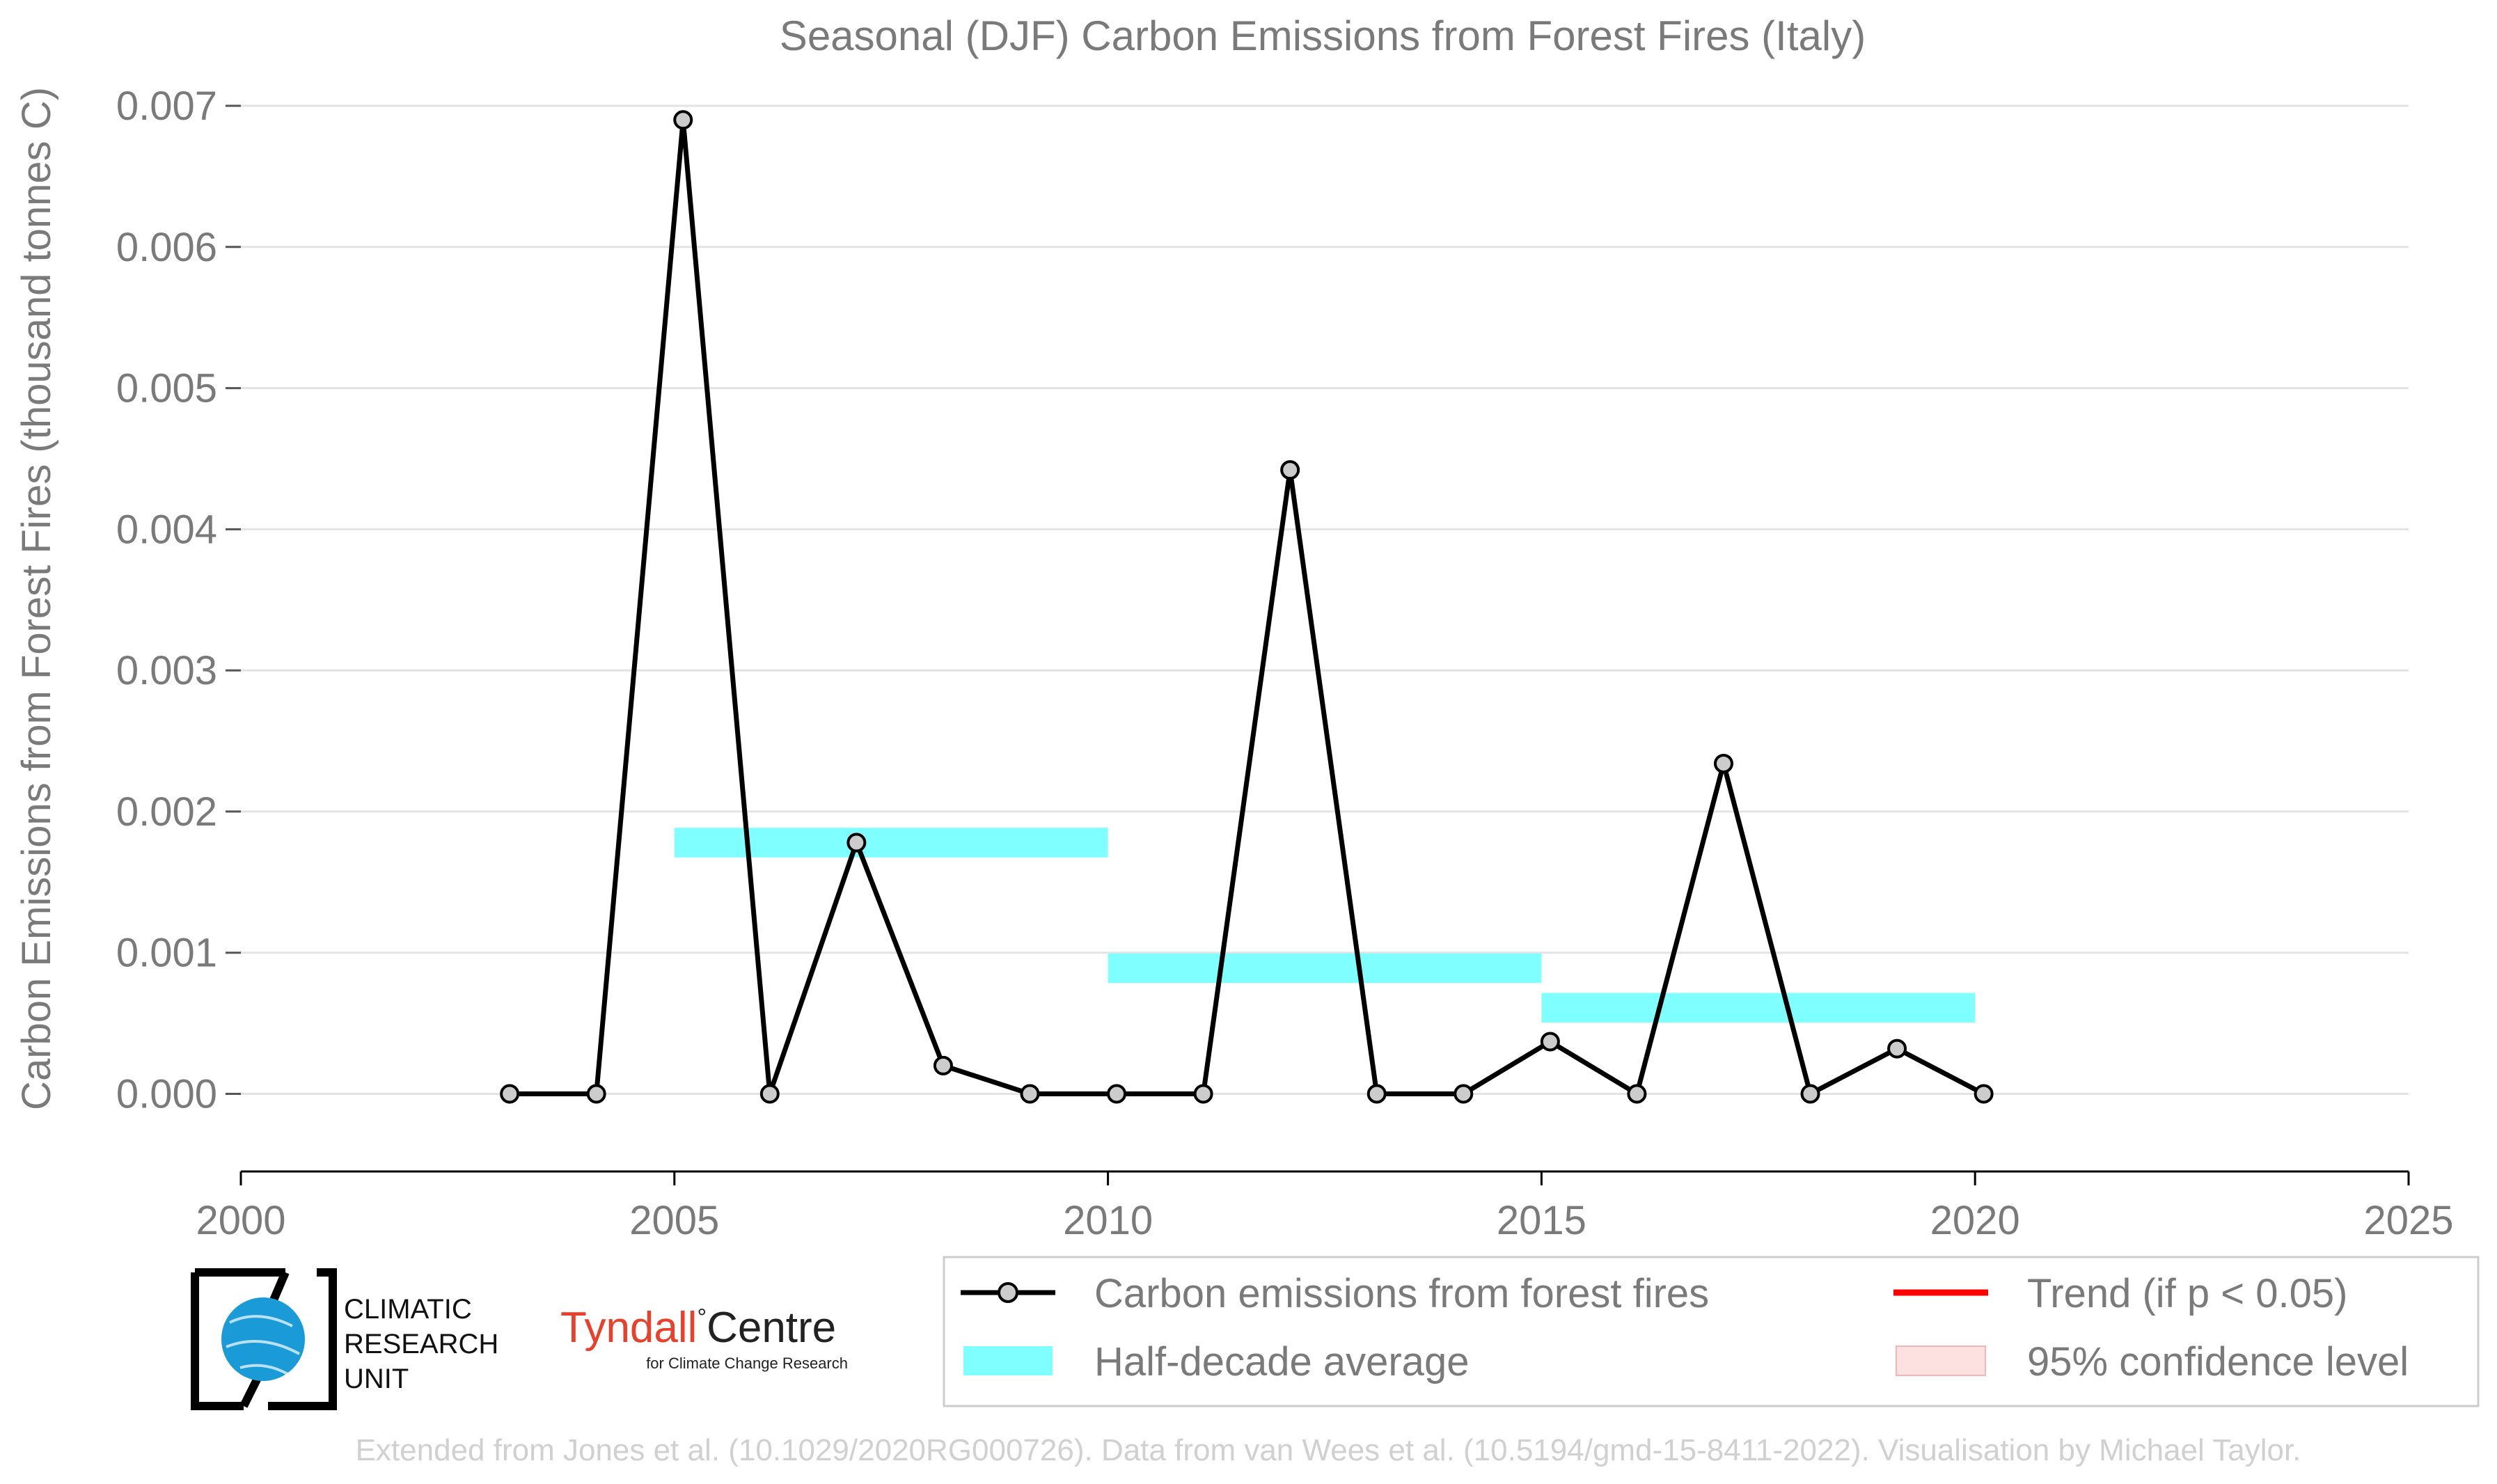 The height and width of the screenshot is (1484, 2497). What do you see at coordinates (178, 600) in the screenshot?
I see `y-axis-ticks: 0.000 0.001 0.002 0.003 0.004 0.005 0.006 0.007` at bounding box center [178, 600].